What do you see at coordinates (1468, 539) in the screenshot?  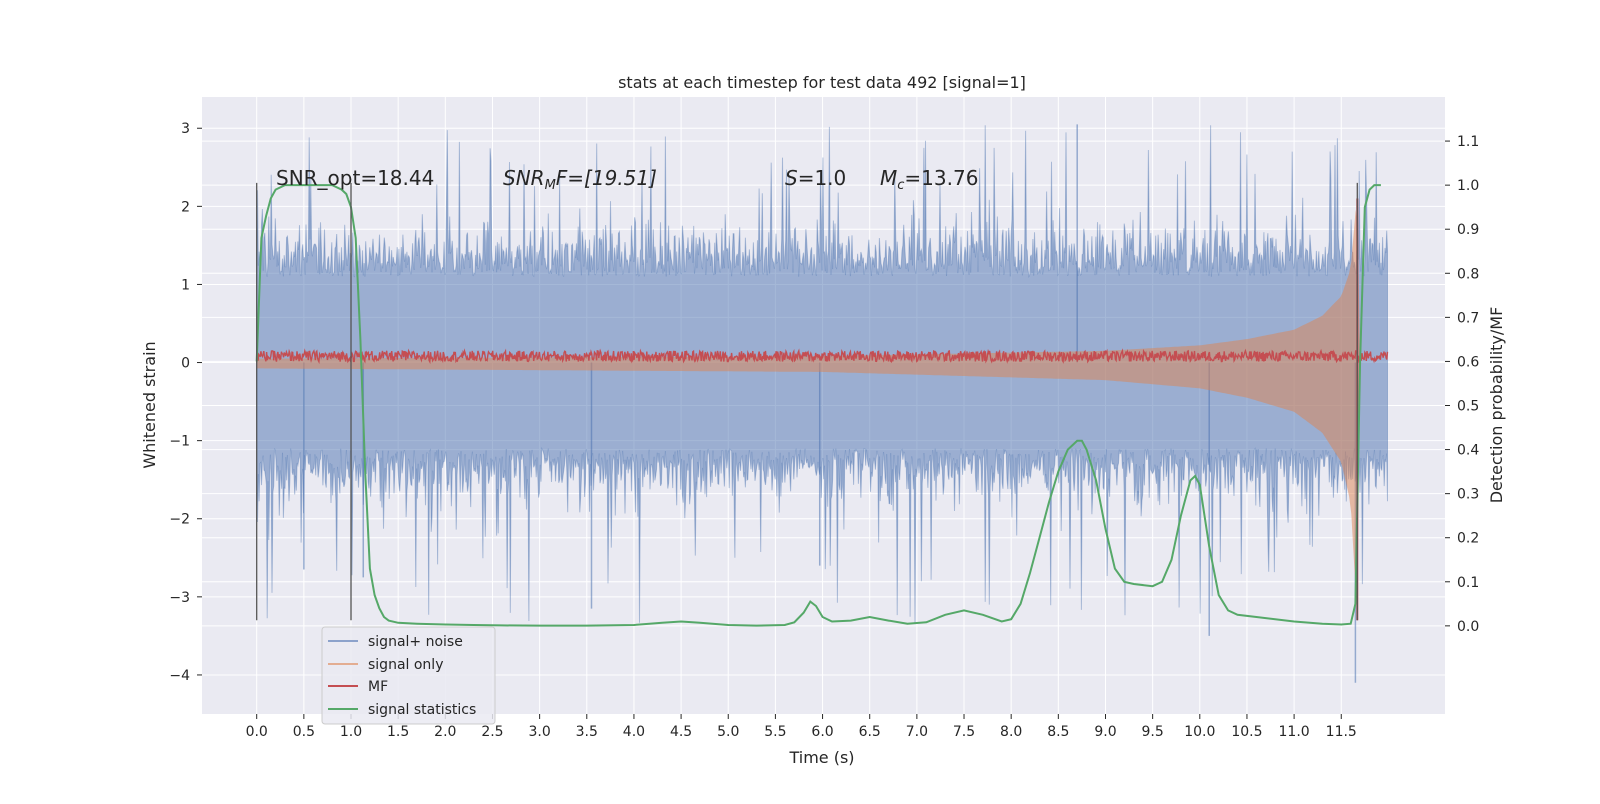 I see `y-right-tick-label: 0.2` at bounding box center [1468, 539].